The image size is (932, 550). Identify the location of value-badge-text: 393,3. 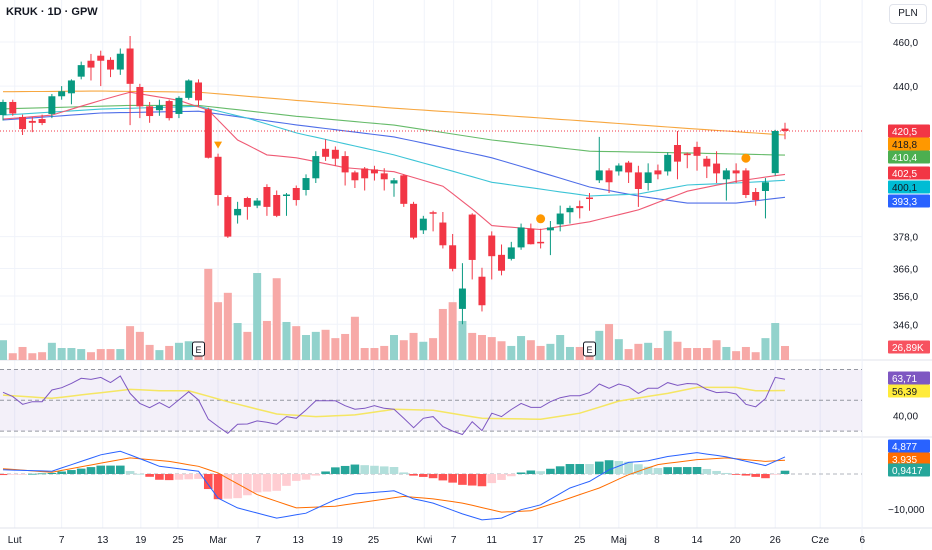
(904, 202).